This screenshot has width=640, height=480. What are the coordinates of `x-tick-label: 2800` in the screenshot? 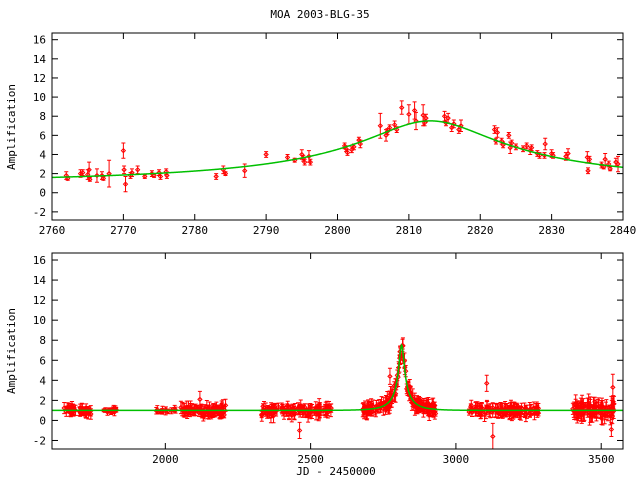 It's located at (337, 230).